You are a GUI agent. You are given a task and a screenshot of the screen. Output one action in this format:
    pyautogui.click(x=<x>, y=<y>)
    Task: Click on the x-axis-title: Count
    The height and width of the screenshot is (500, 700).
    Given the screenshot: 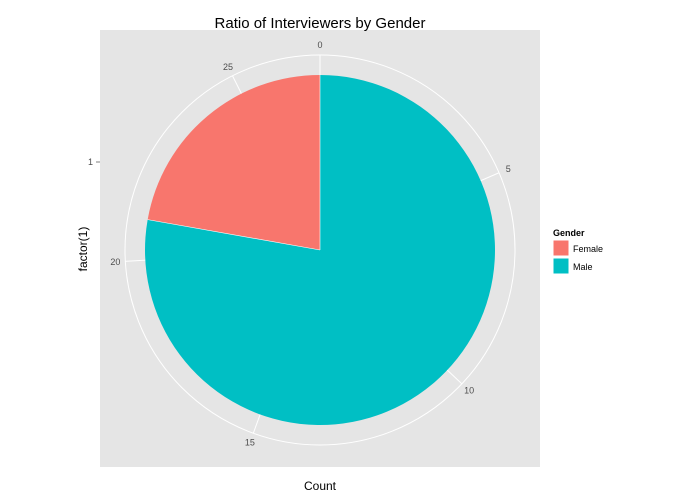 What is the action you would take?
    pyautogui.click(x=320, y=486)
    